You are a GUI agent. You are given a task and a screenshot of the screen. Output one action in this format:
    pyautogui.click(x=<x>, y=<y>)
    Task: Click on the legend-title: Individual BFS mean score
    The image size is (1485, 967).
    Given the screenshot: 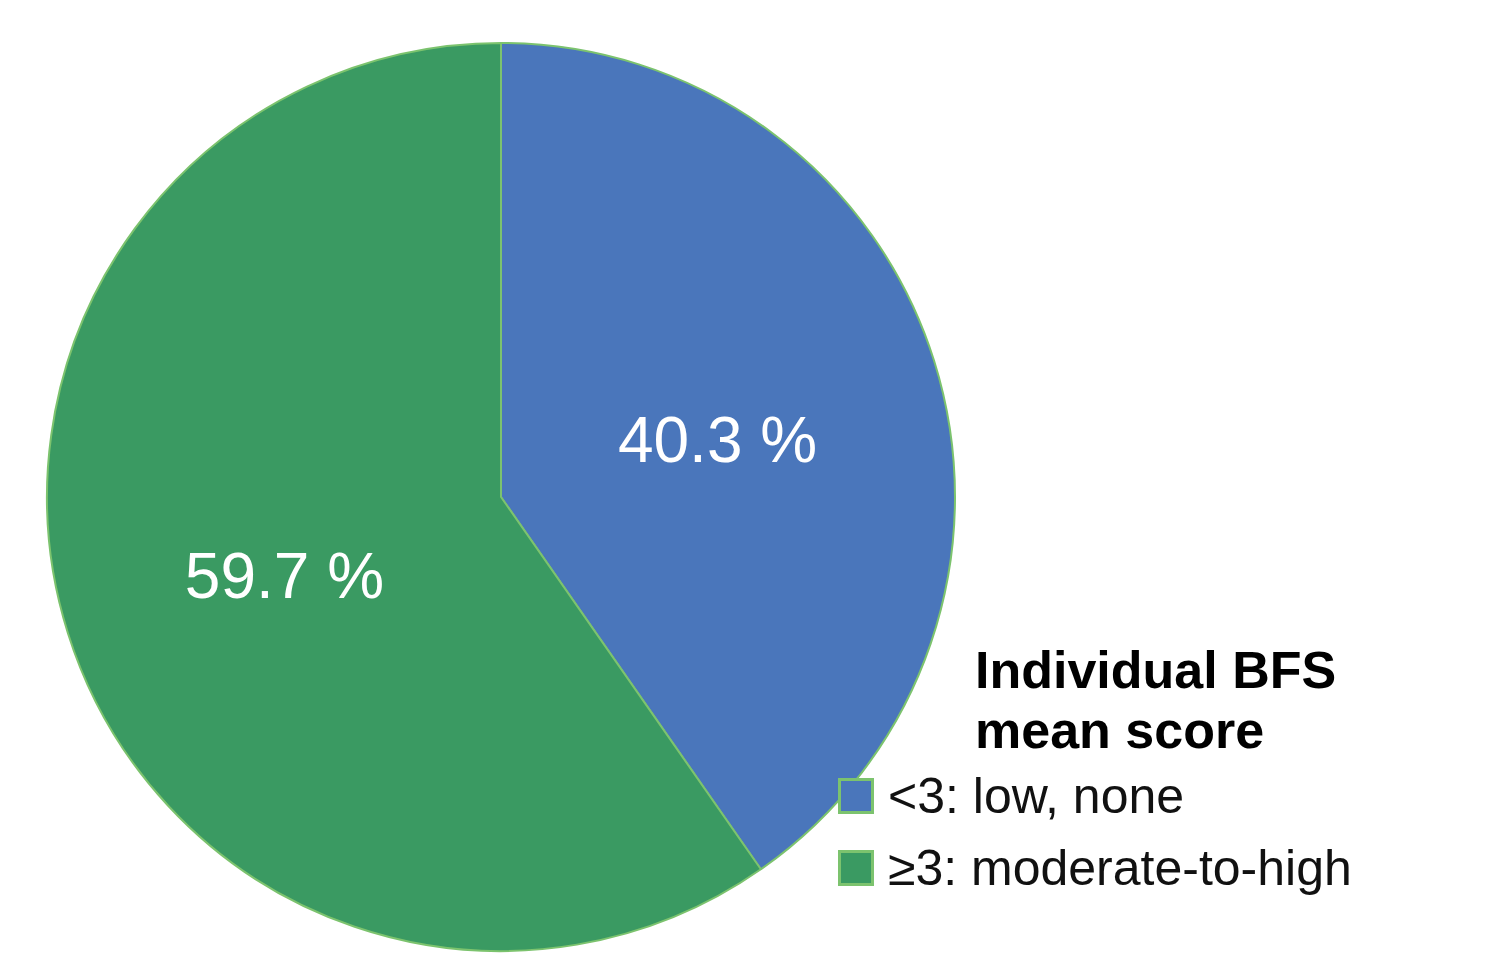 What is the action you would take?
    pyautogui.click(x=1156, y=700)
    